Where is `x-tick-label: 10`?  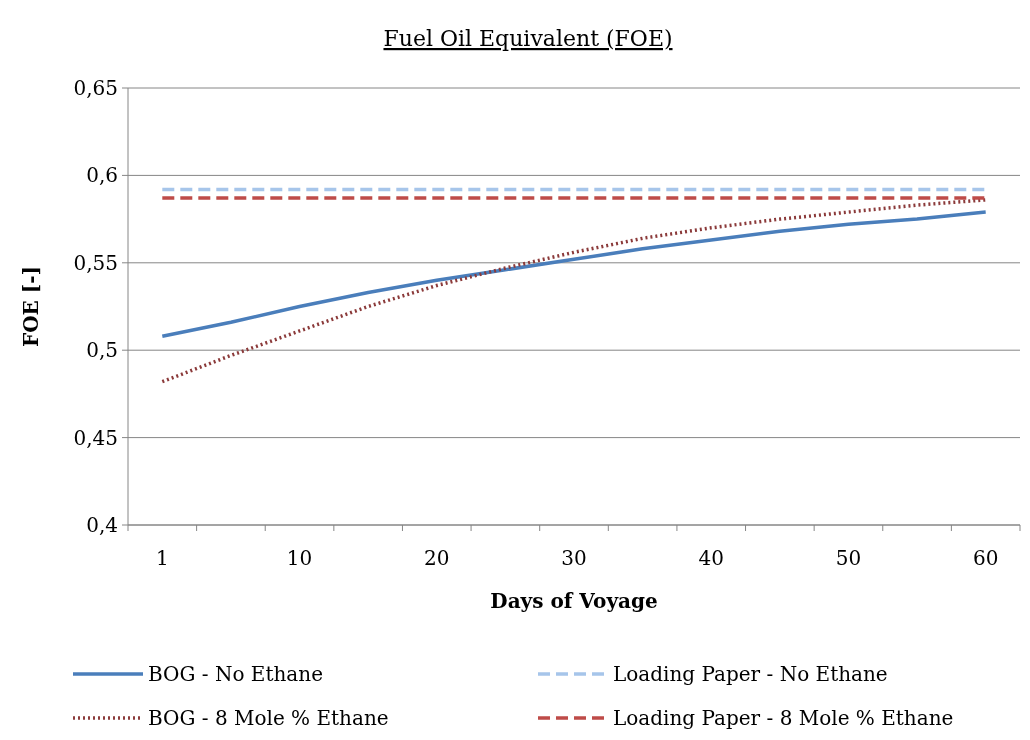
x-tick-label: 10 is located at coordinates (299, 558).